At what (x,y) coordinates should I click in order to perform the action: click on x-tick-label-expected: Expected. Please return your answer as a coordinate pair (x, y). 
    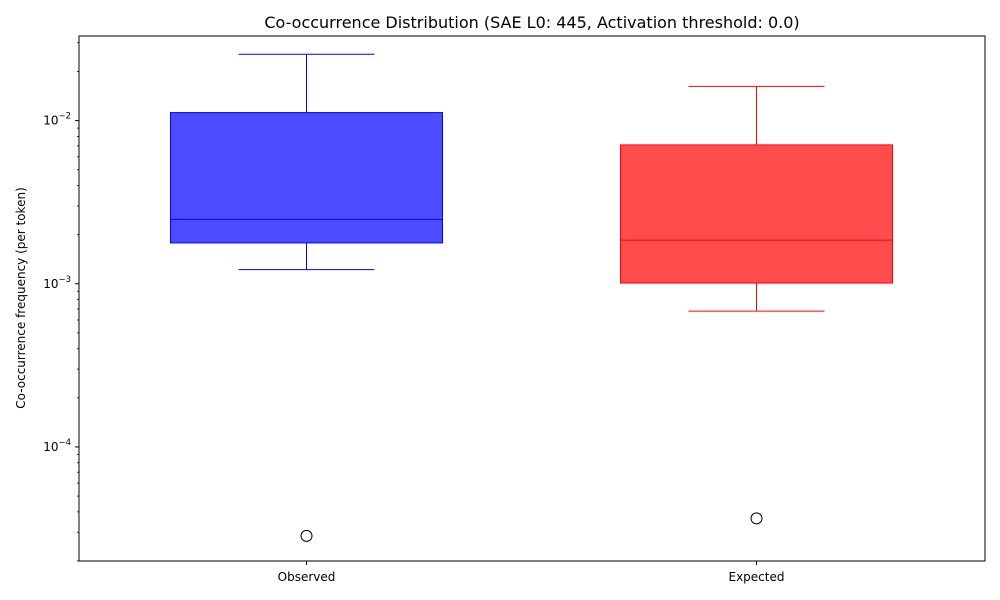
    Looking at the image, I should click on (757, 577).